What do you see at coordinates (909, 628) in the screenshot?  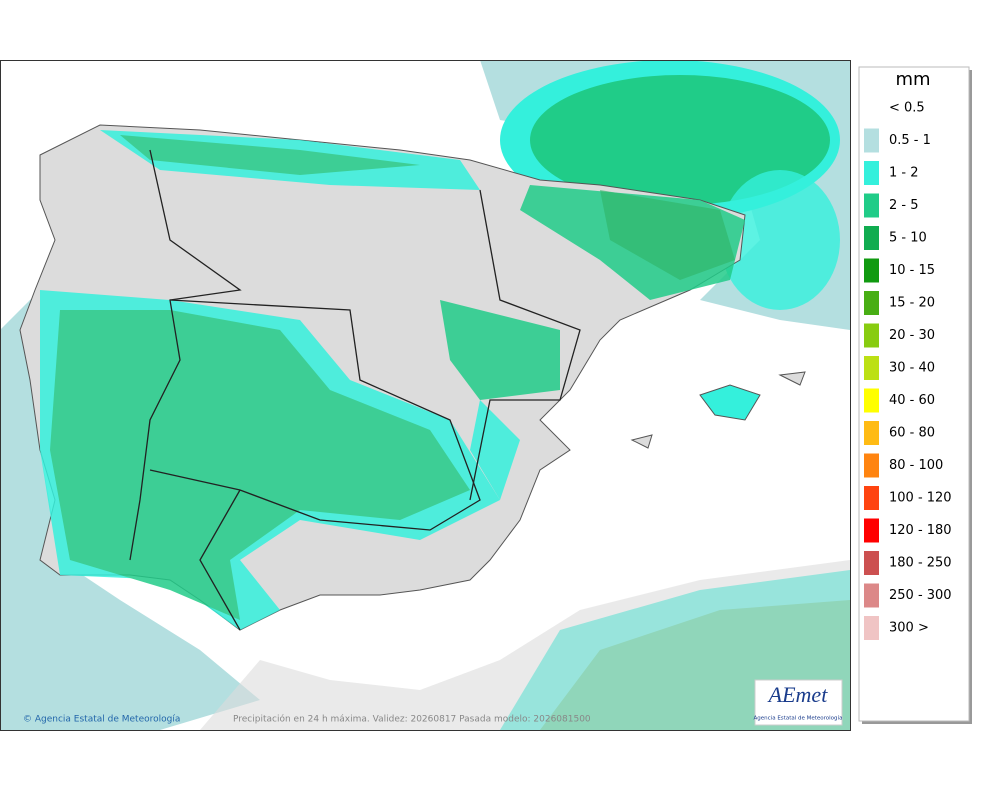 I see `legend-label: 300 >` at bounding box center [909, 628].